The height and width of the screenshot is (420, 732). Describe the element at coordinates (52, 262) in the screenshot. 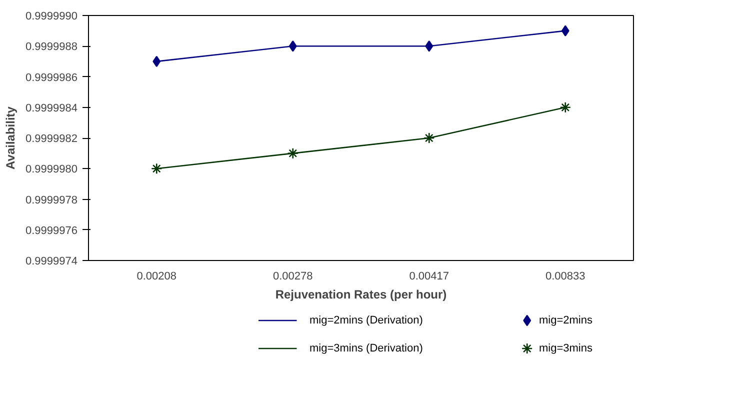

I see `y-tick-label: 0.9999974` at that location.